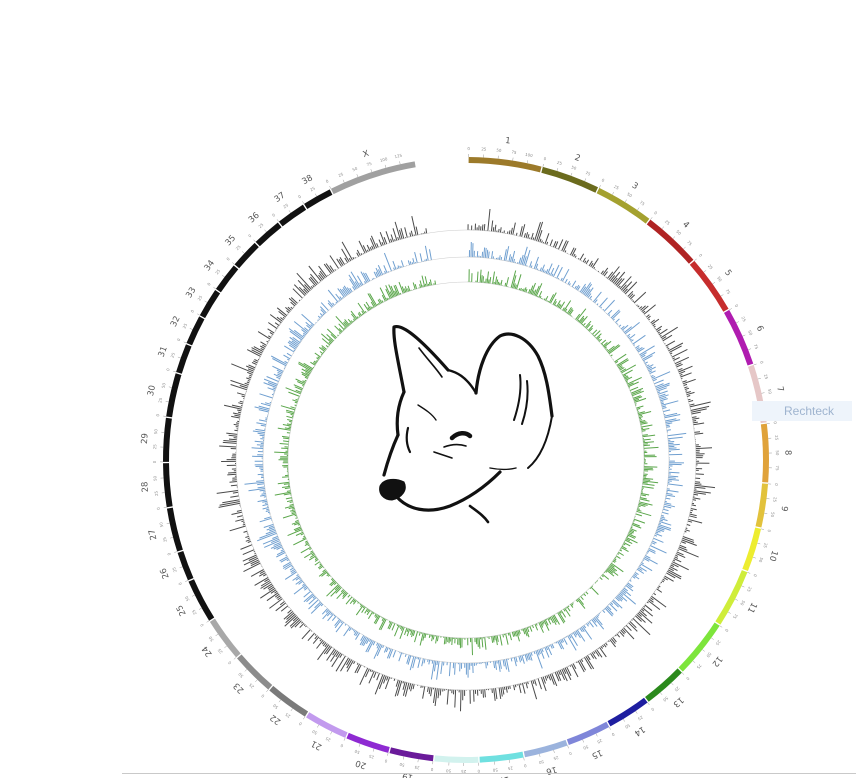  I want to click on chromosome-label: 7, so click(779, 388).